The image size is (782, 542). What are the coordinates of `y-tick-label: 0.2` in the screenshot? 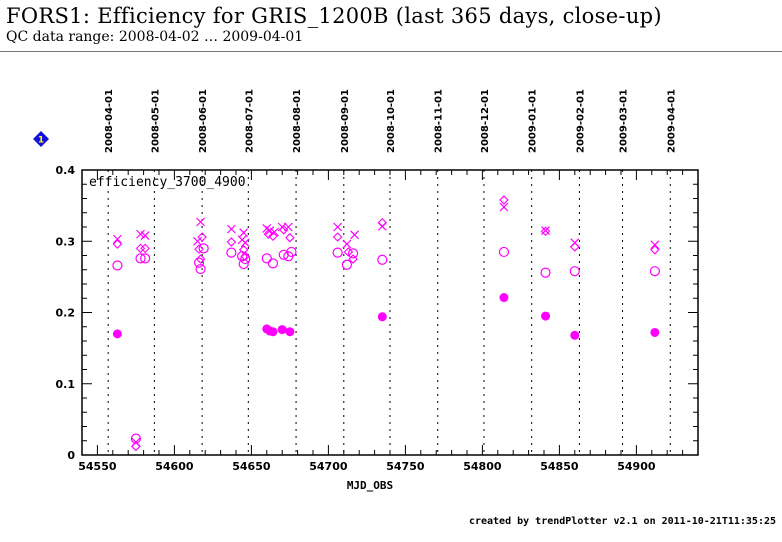 It's located at (66, 313).